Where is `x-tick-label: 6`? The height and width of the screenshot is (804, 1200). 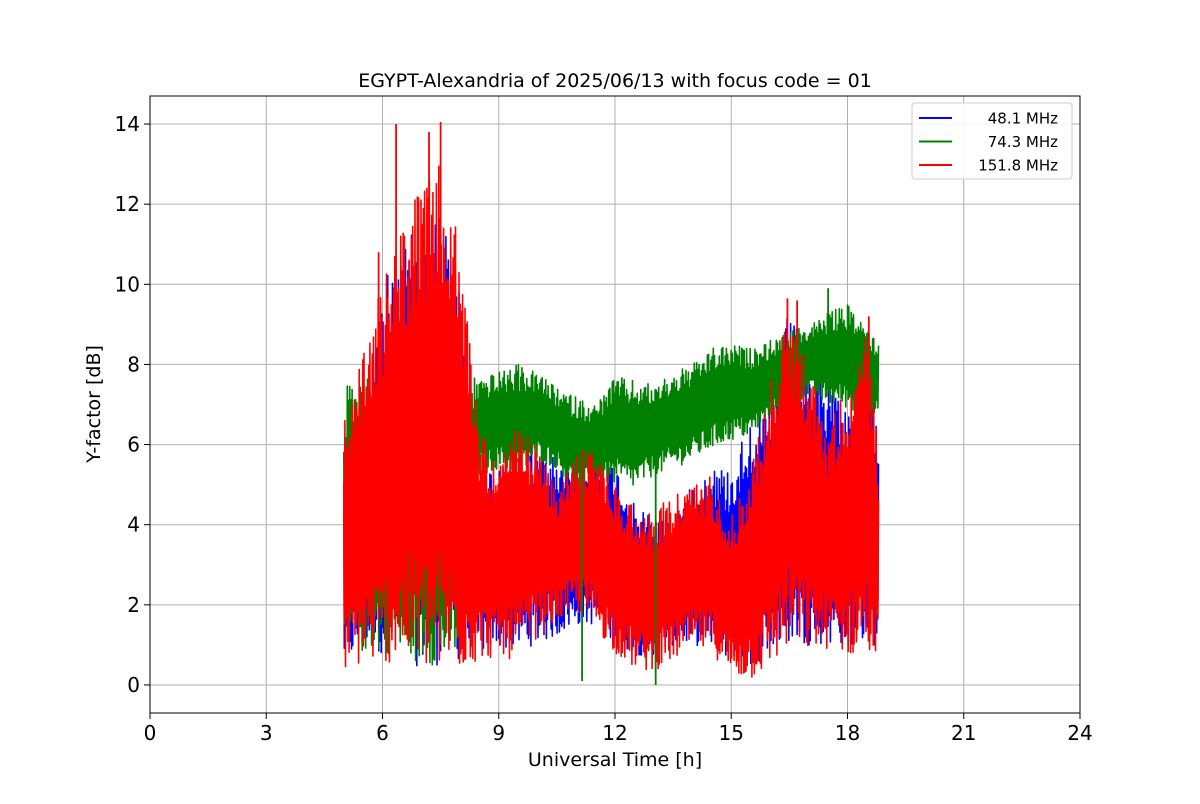
x-tick-label: 6 is located at coordinates (382, 733).